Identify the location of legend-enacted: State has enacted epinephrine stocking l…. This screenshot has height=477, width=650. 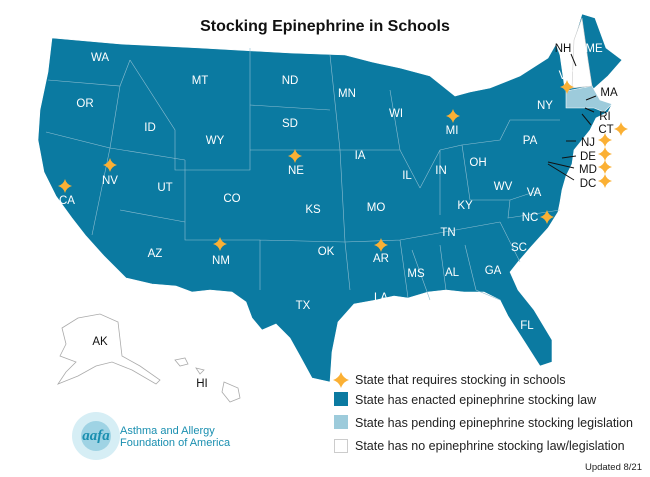
(476, 400).